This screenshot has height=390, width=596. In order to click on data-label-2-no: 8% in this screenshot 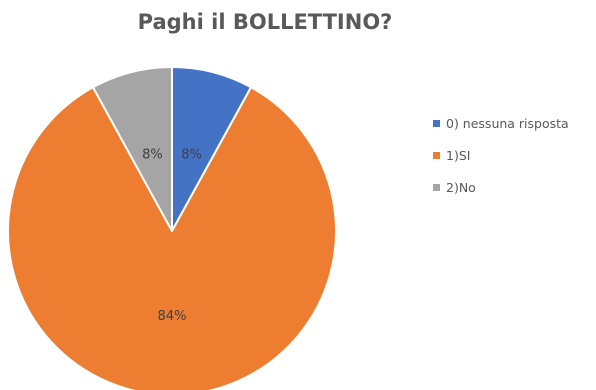, I will do `click(152, 154)`.